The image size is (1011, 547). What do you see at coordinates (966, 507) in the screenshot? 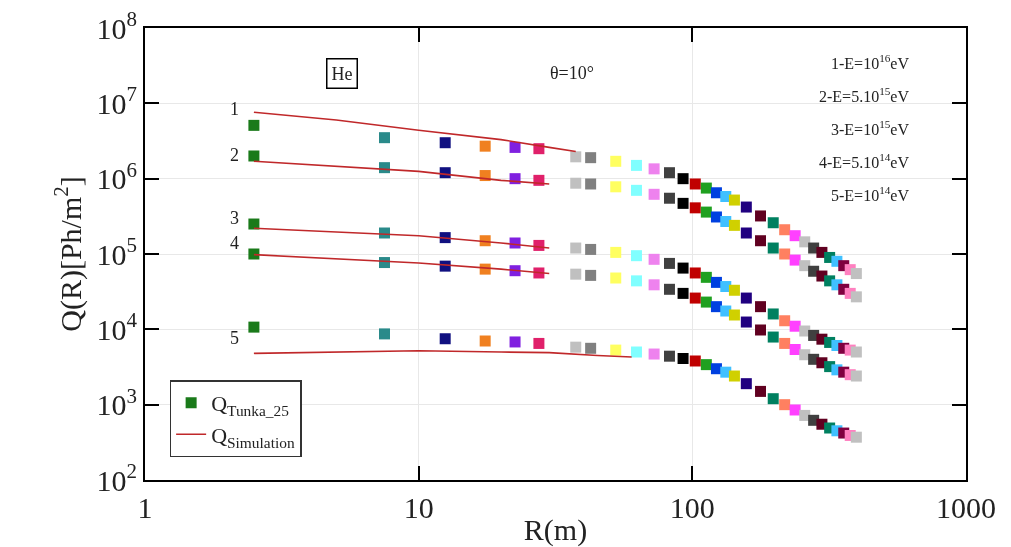
I see `x-tick-label: 1000` at bounding box center [966, 507].